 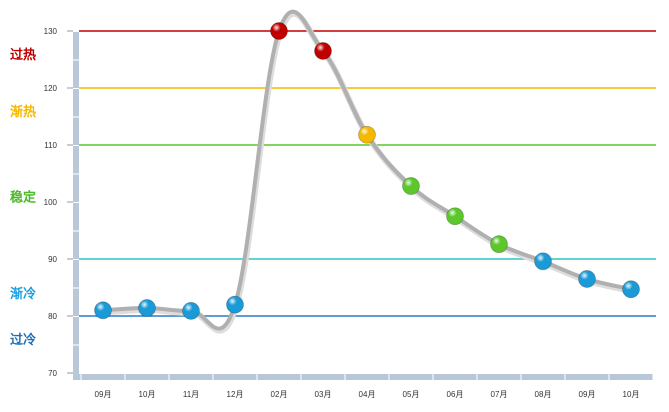 What do you see at coordinates (23, 55) in the screenshot?
I see `zone-label: 过热` at bounding box center [23, 55].